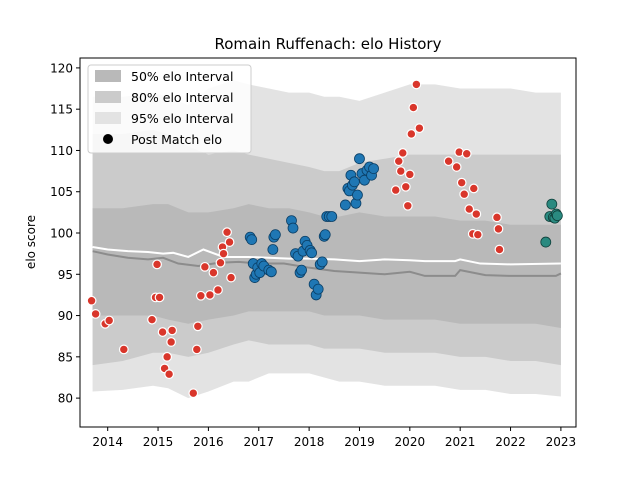  I want to click on y-tick-label: 120, so click(61, 68).